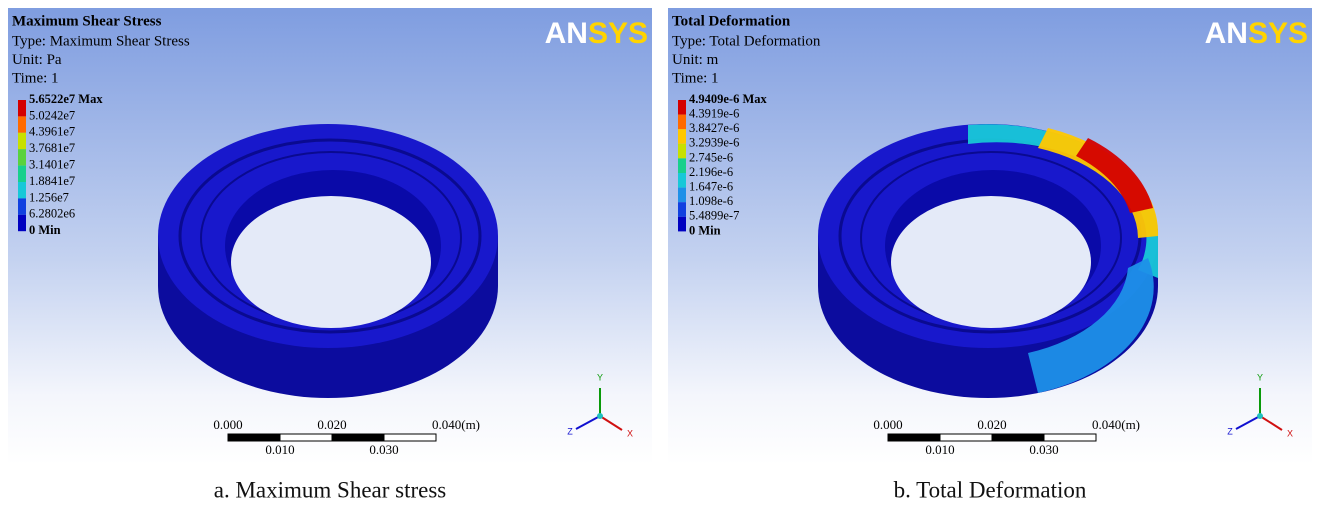 The image size is (1319, 509). What do you see at coordinates (711, 172) in the screenshot?
I see `legend-label: 2.196e-6` at bounding box center [711, 172].